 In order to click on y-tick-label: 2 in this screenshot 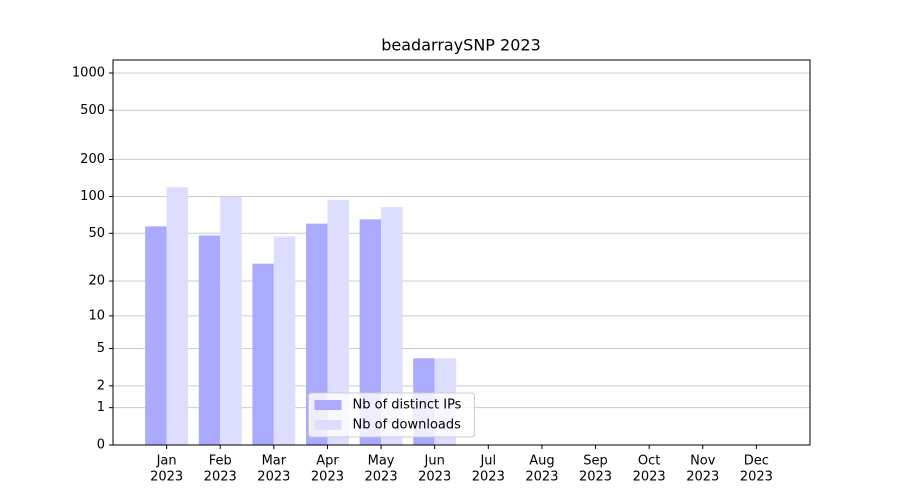, I will do `click(101, 385)`.